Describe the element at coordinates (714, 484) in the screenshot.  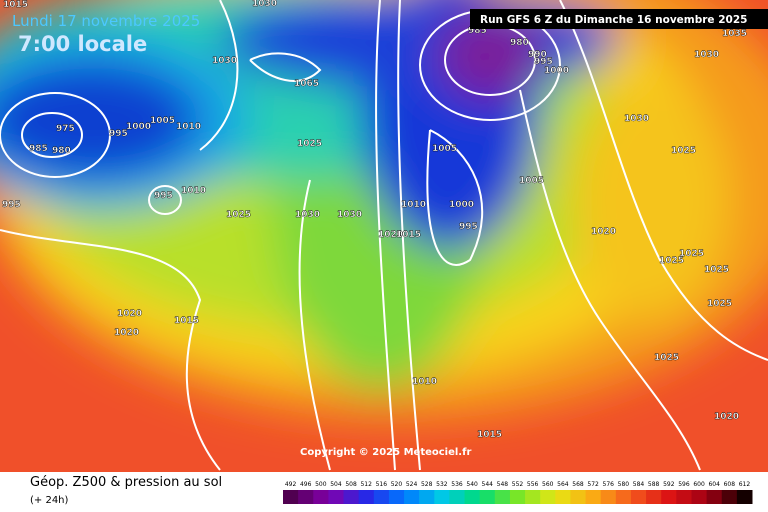
I see `legend-label: 604` at that location.